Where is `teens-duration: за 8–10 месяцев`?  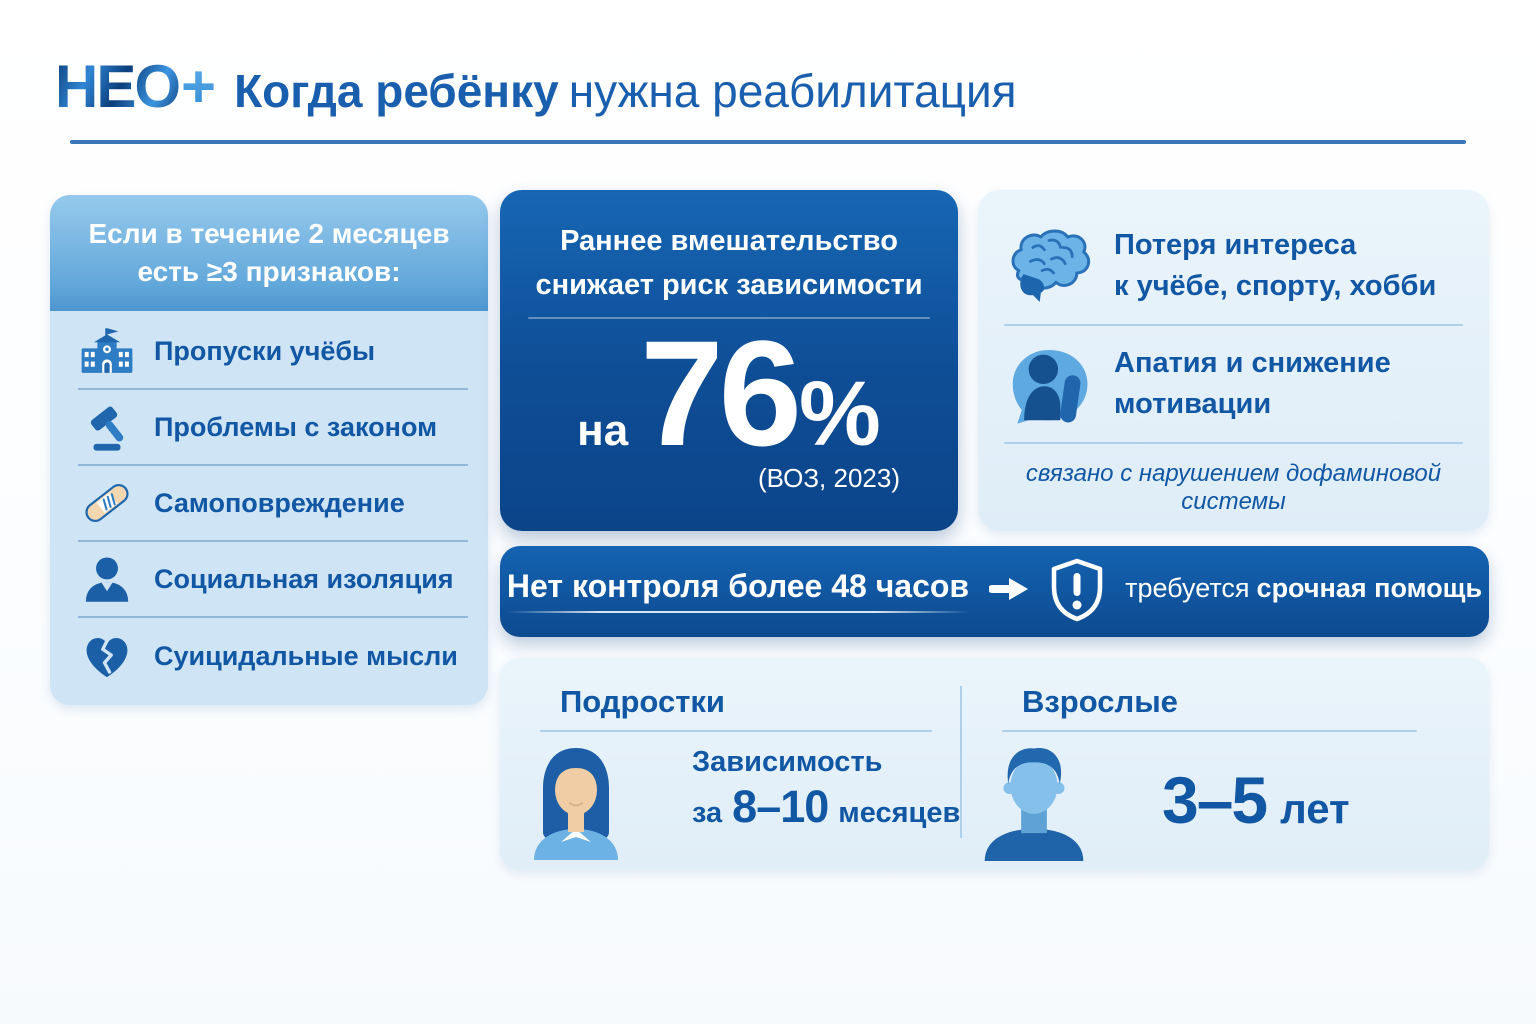 teens-duration: за 8–10 месяцев is located at coordinates (827, 807).